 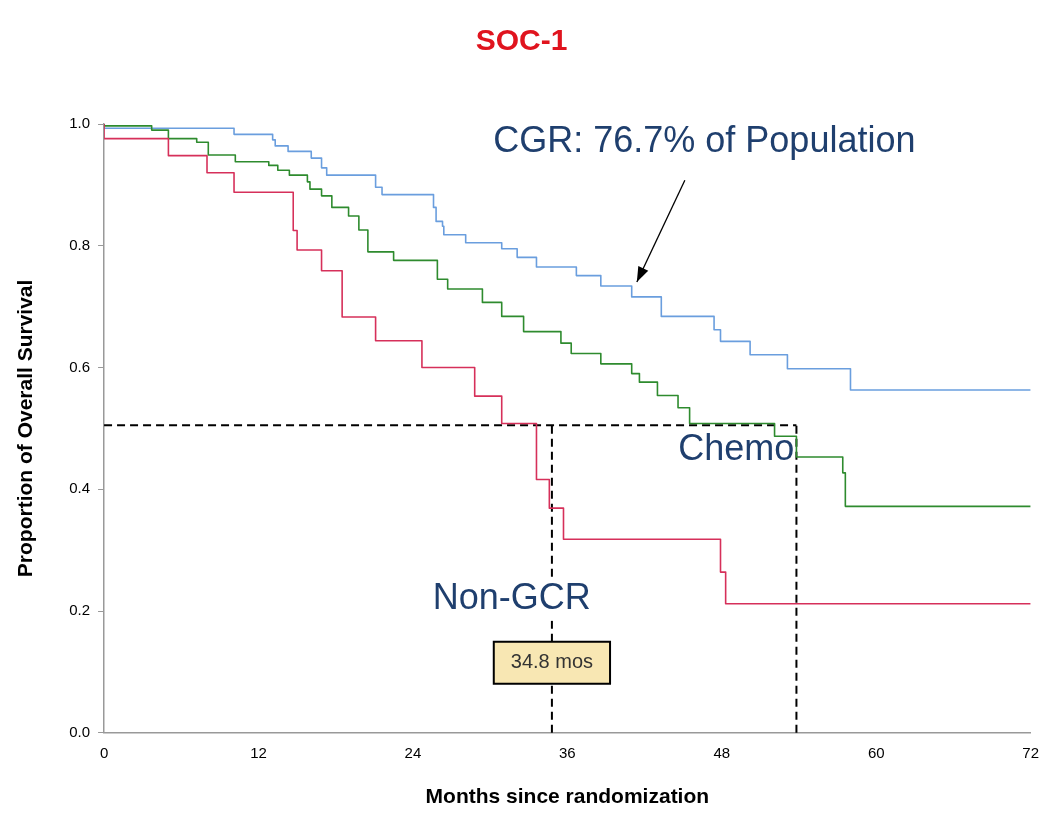 What do you see at coordinates (80, 488) in the screenshot?
I see `y-tick-label: 0.4` at bounding box center [80, 488].